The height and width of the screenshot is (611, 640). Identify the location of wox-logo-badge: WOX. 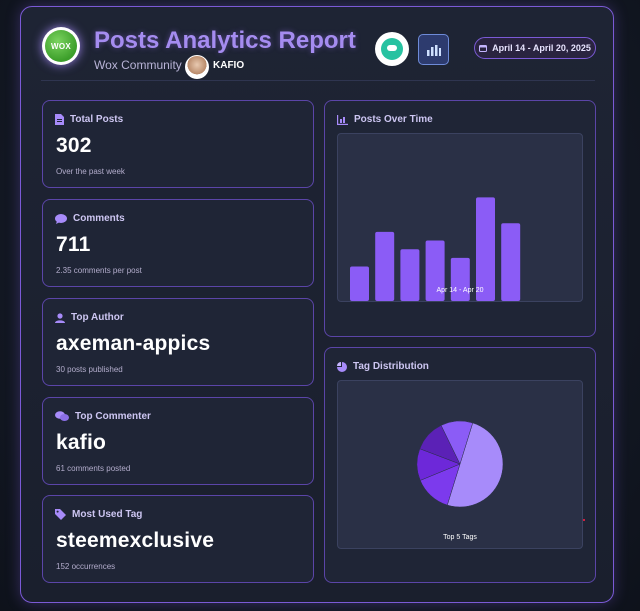
(61, 46).